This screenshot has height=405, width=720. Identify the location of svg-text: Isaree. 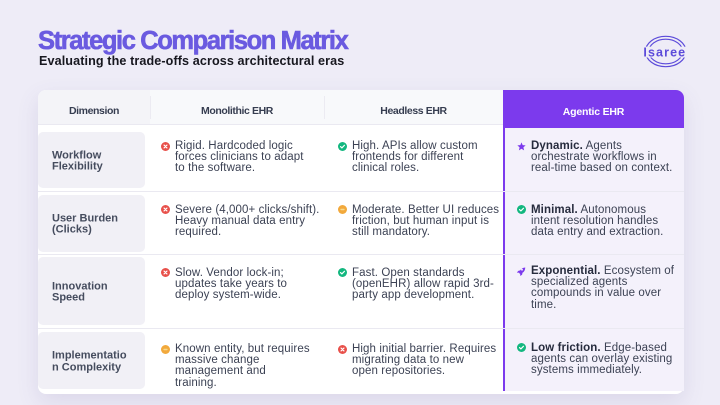
(664, 53).